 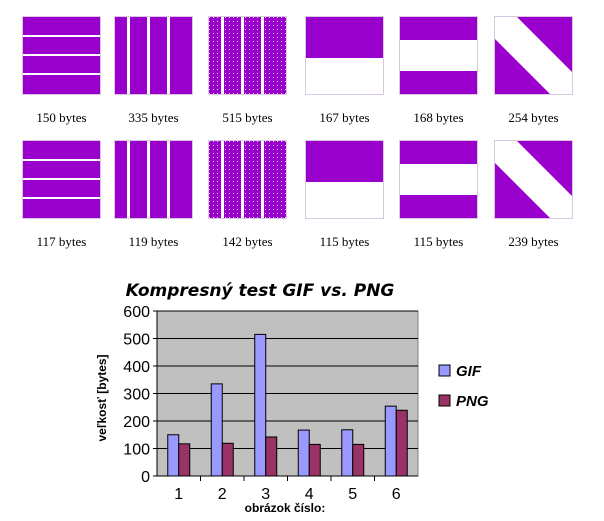 What do you see at coordinates (438, 117) in the screenshot?
I see `tile-size-label: 168 bytes` at bounding box center [438, 117].